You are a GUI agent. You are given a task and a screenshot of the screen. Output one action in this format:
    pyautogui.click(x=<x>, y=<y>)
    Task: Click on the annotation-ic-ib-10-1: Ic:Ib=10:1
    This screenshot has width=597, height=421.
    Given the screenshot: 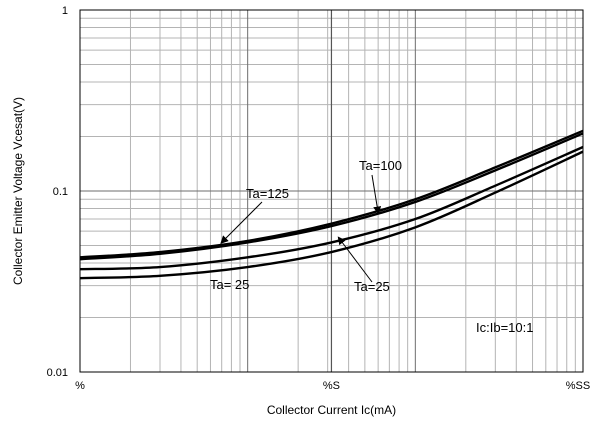 What is the action you would take?
    pyautogui.click(x=504, y=327)
    